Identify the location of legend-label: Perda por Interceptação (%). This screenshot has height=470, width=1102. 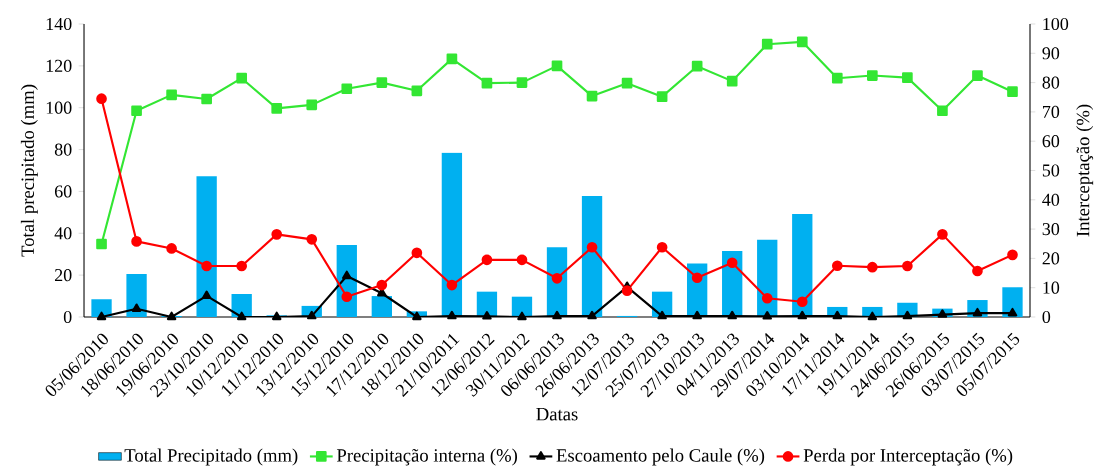
(908, 457).